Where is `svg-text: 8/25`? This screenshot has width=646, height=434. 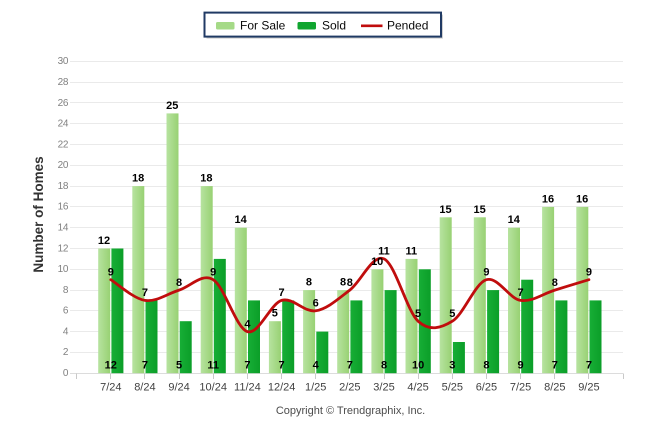 svg-text: 8/25 is located at coordinates (554, 388).